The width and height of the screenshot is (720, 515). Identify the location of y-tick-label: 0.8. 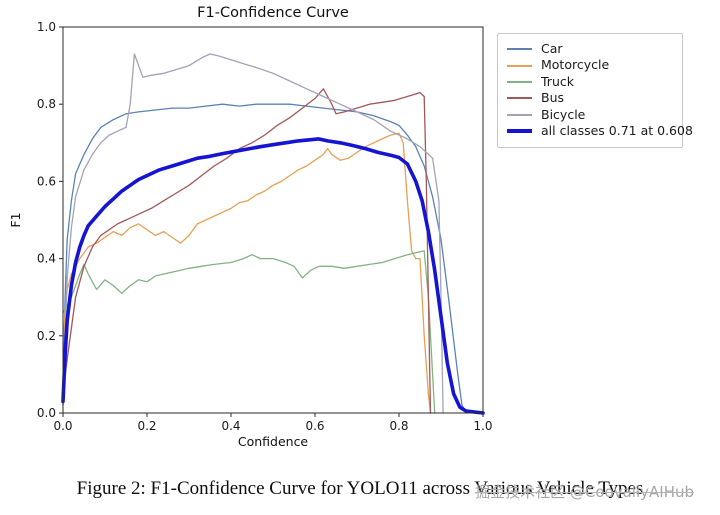
(46, 104).